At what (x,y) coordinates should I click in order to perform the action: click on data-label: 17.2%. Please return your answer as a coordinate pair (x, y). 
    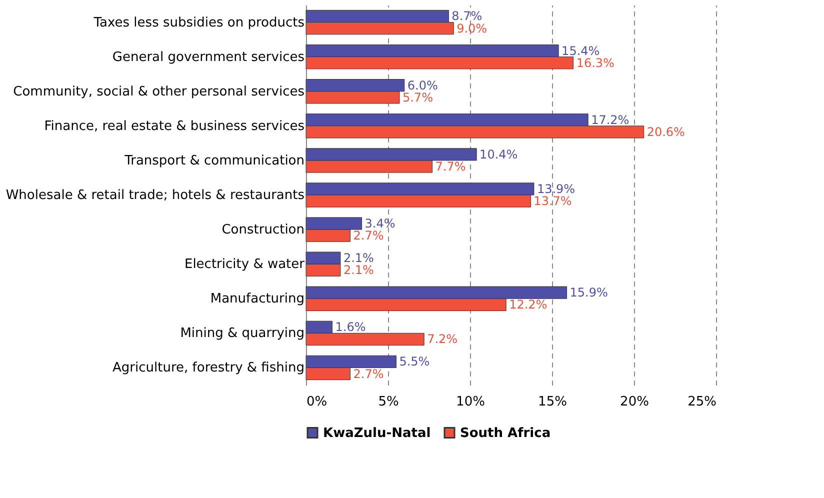
    Looking at the image, I should click on (610, 119).